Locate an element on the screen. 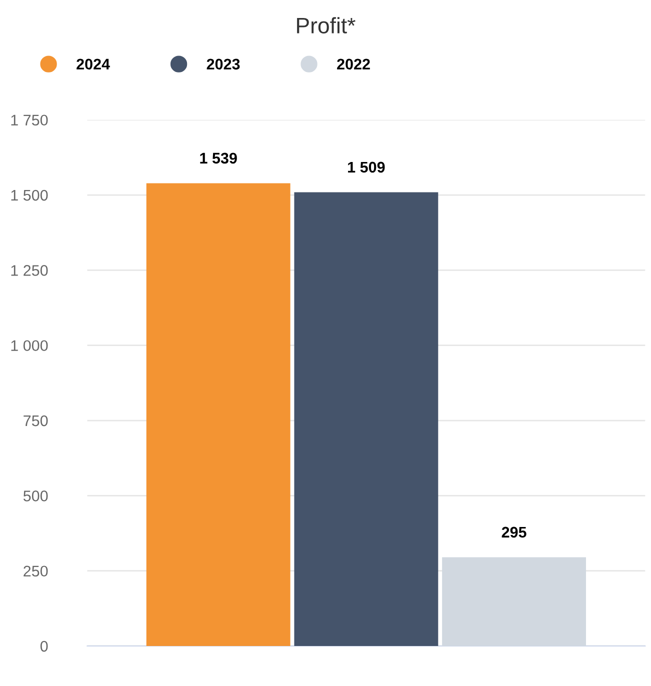 This screenshot has width=651, height=686. text: 1 509 is located at coordinates (366, 167).